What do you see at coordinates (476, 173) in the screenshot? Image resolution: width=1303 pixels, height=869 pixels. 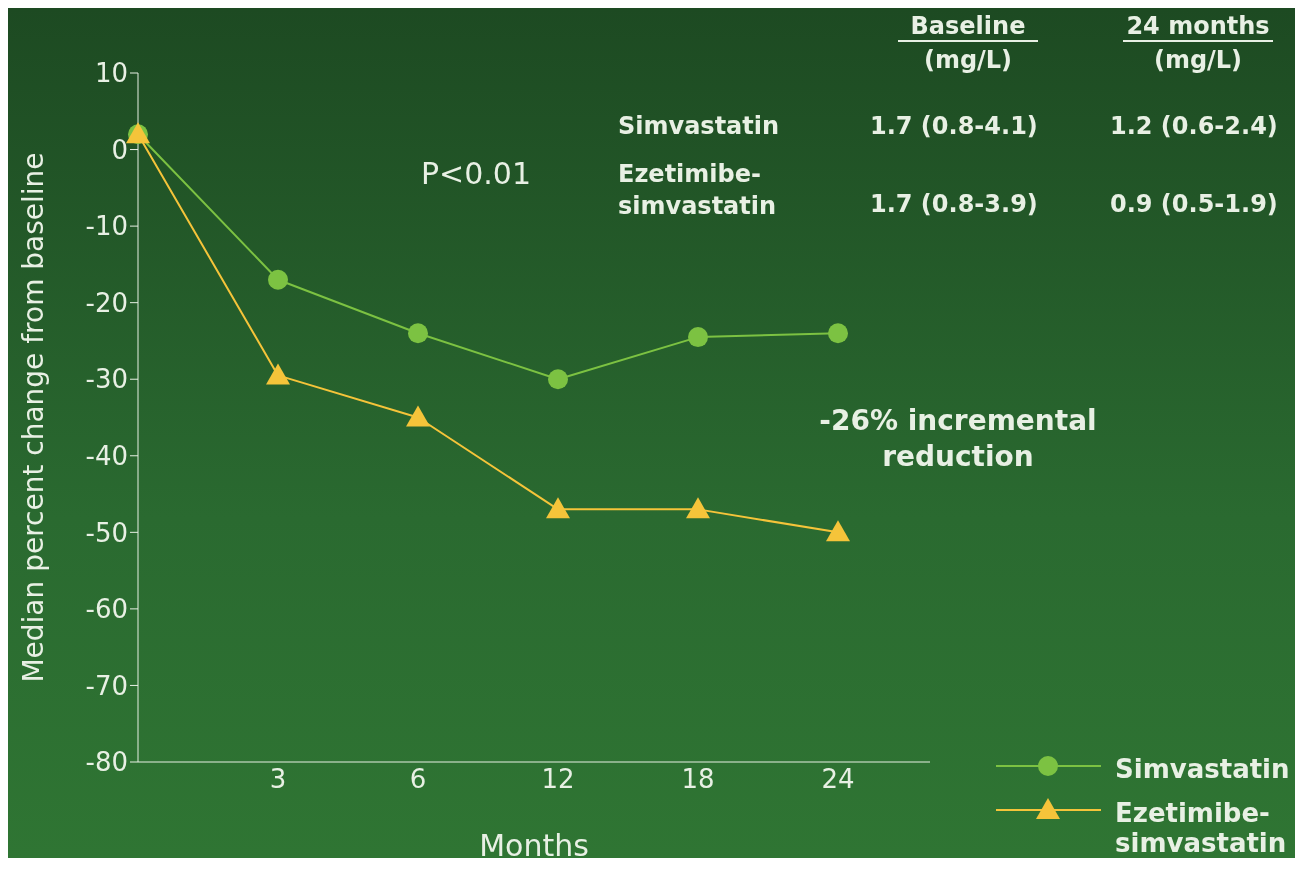 I see `annotation: P<0.01` at bounding box center [476, 173].